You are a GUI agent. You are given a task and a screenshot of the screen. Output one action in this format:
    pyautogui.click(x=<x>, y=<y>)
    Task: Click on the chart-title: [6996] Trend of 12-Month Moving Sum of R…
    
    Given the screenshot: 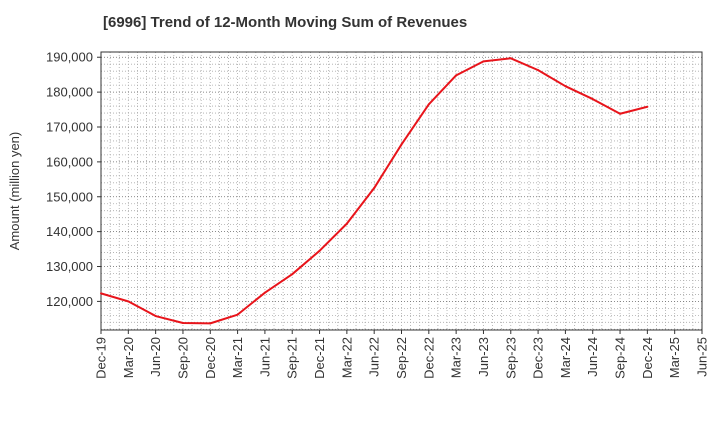 What is the action you would take?
    pyautogui.click(x=285, y=22)
    